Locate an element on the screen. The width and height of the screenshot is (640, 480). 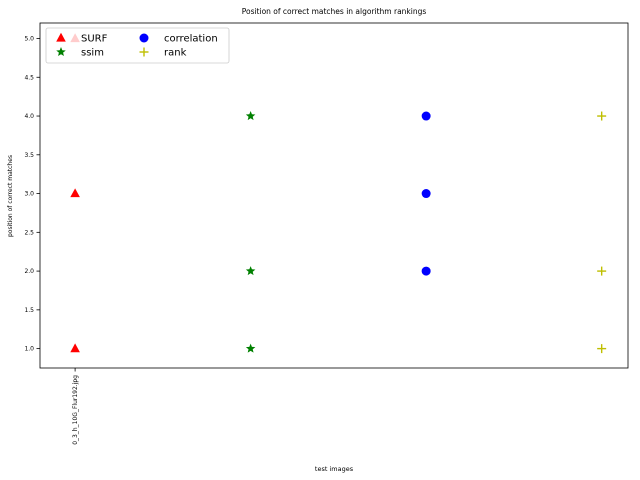
y-tick-label-5: 3.5 is located at coordinates (29, 155).